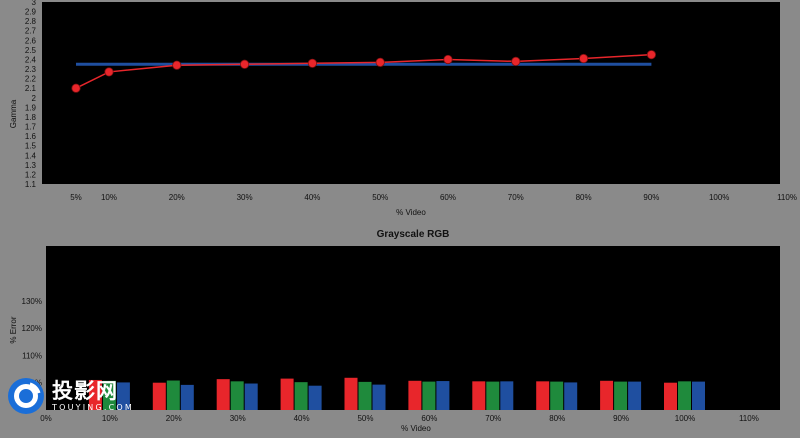  What do you see at coordinates (31, 21) in the screenshot?
I see `gamma-y-tick-label: 2.8` at bounding box center [31, 21].